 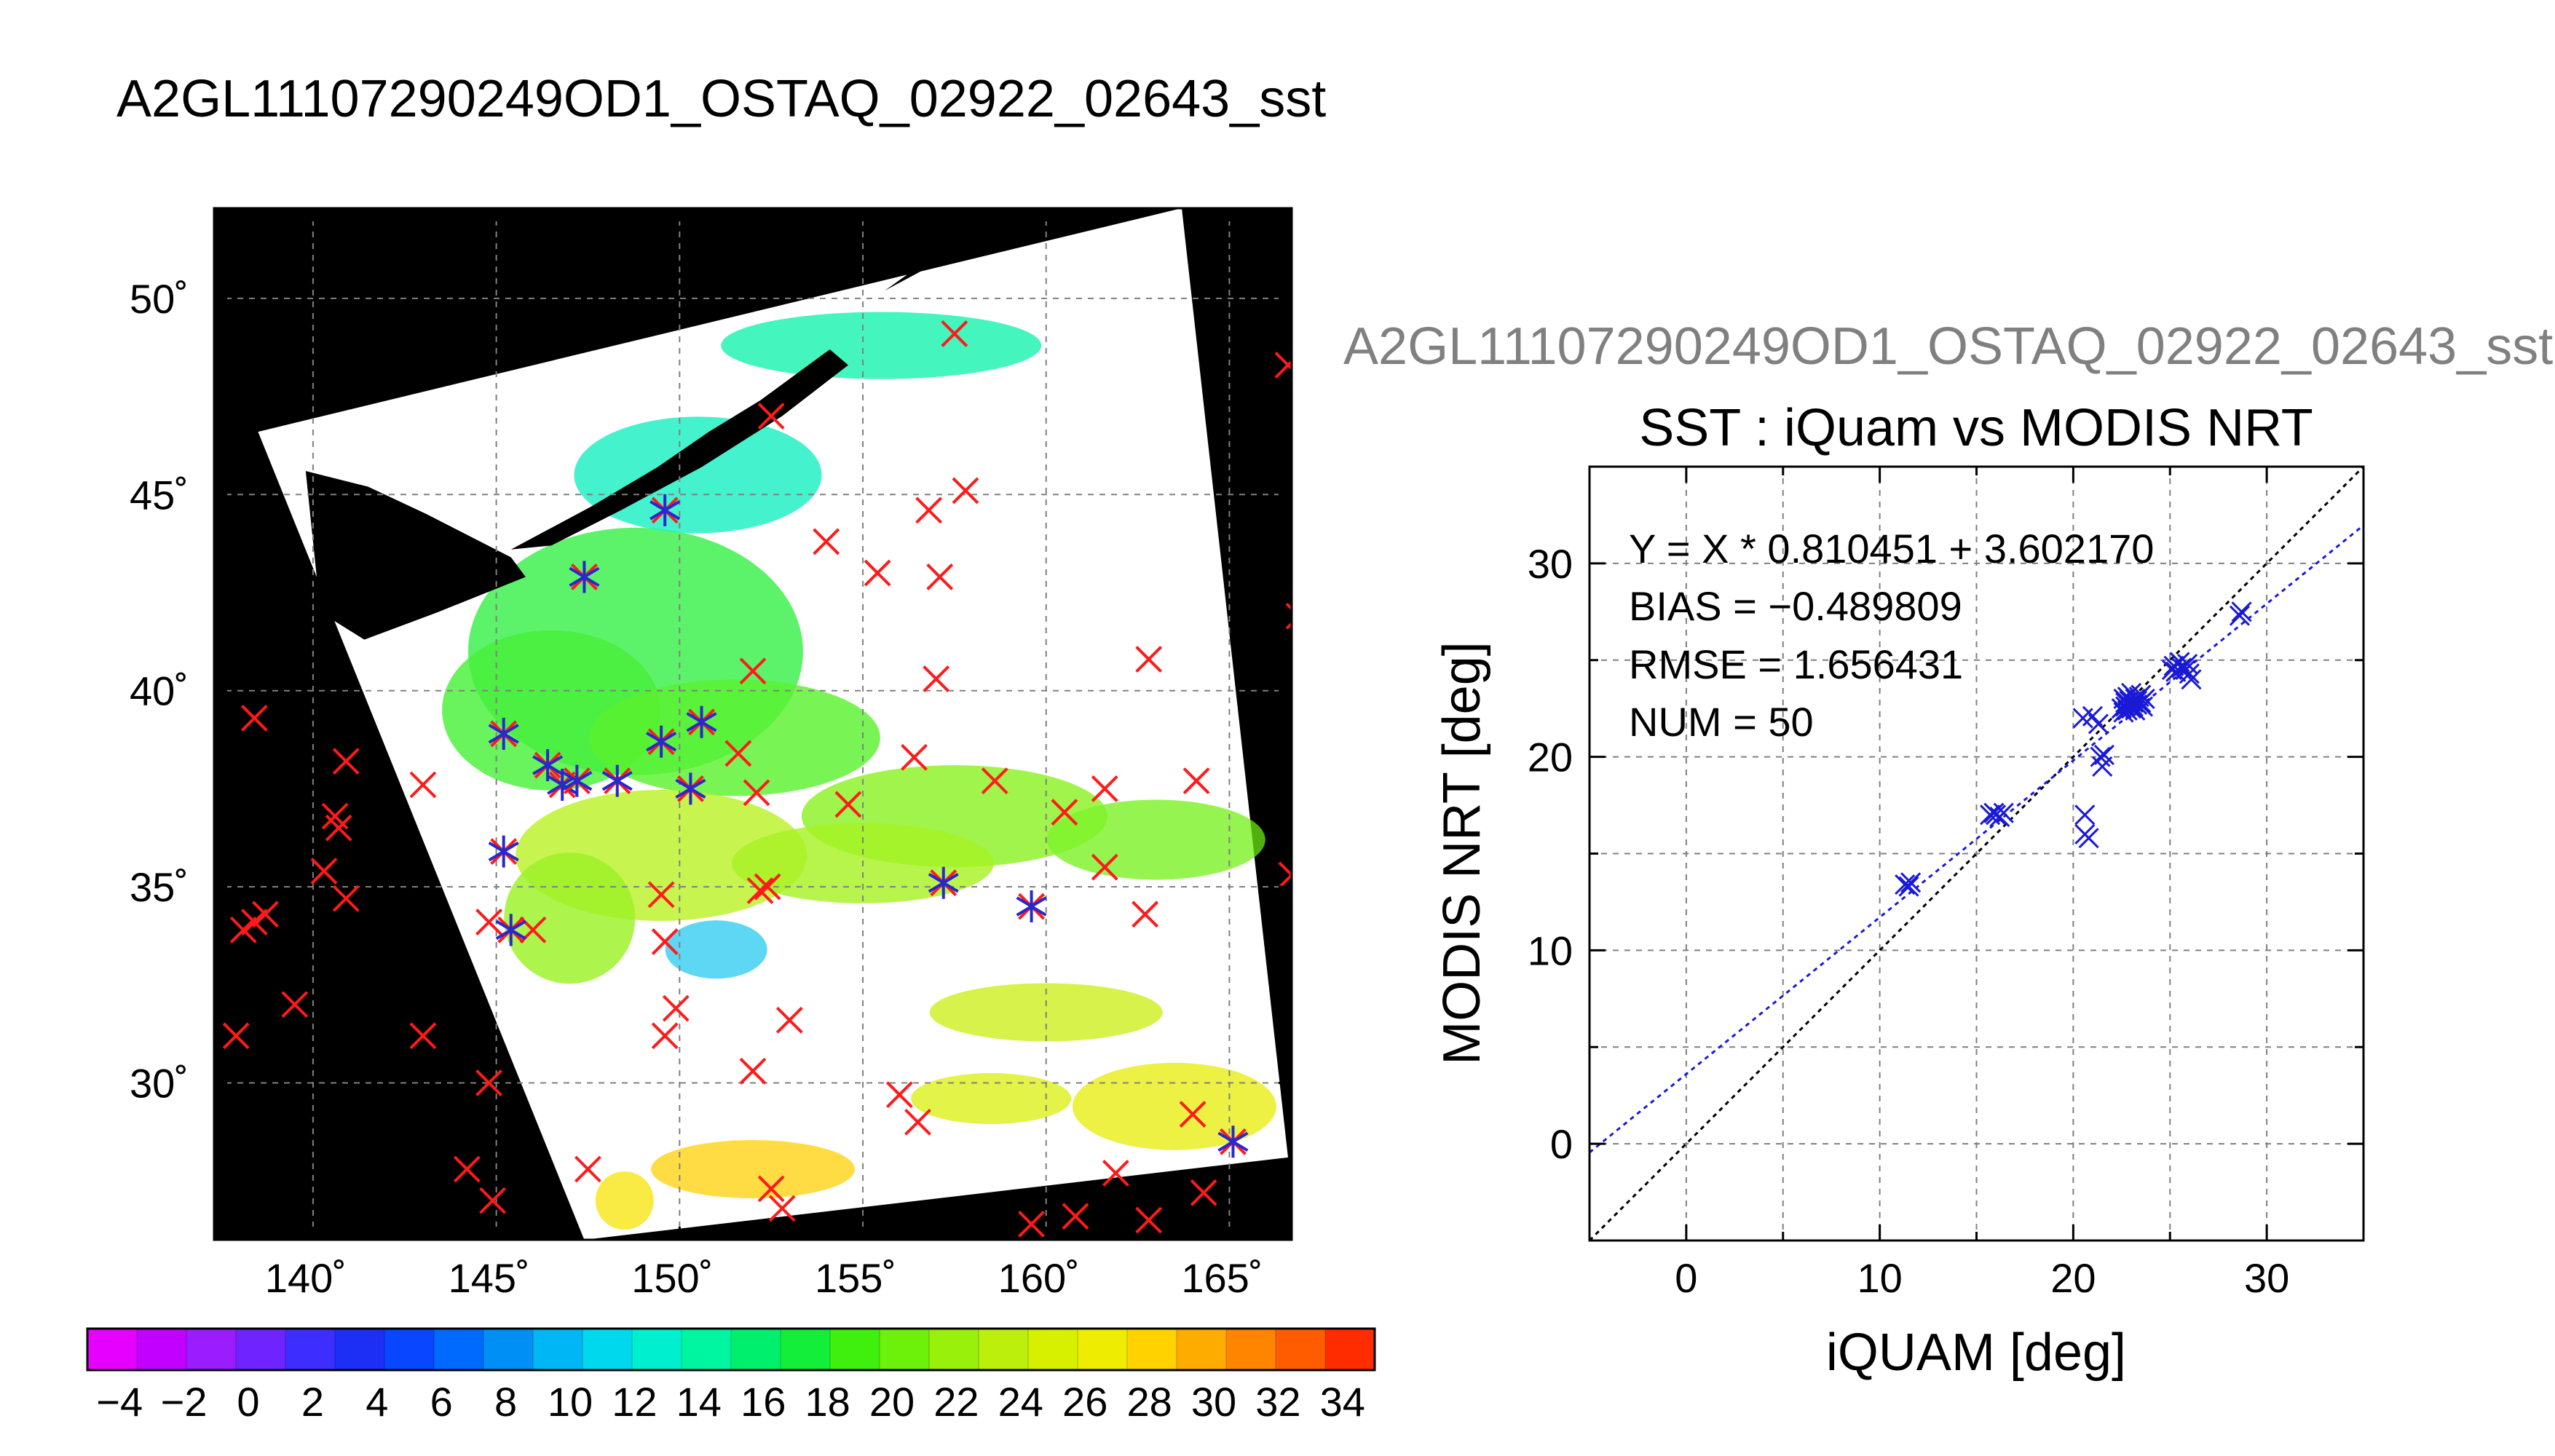 I want to click on scatter-file-title: A2GL11107290249OD1_OSTAQ_02922_02643_sst, so click(x=1948, y=346).